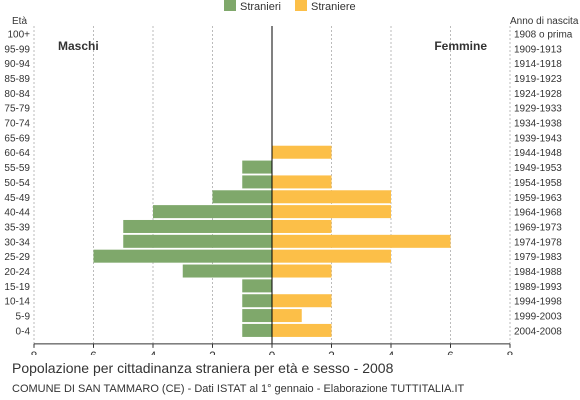 The image size is (580, 400). Describe the element at coordinates (17, 138) in the screenshot. I see `age-group-label: 65-69` at that location.